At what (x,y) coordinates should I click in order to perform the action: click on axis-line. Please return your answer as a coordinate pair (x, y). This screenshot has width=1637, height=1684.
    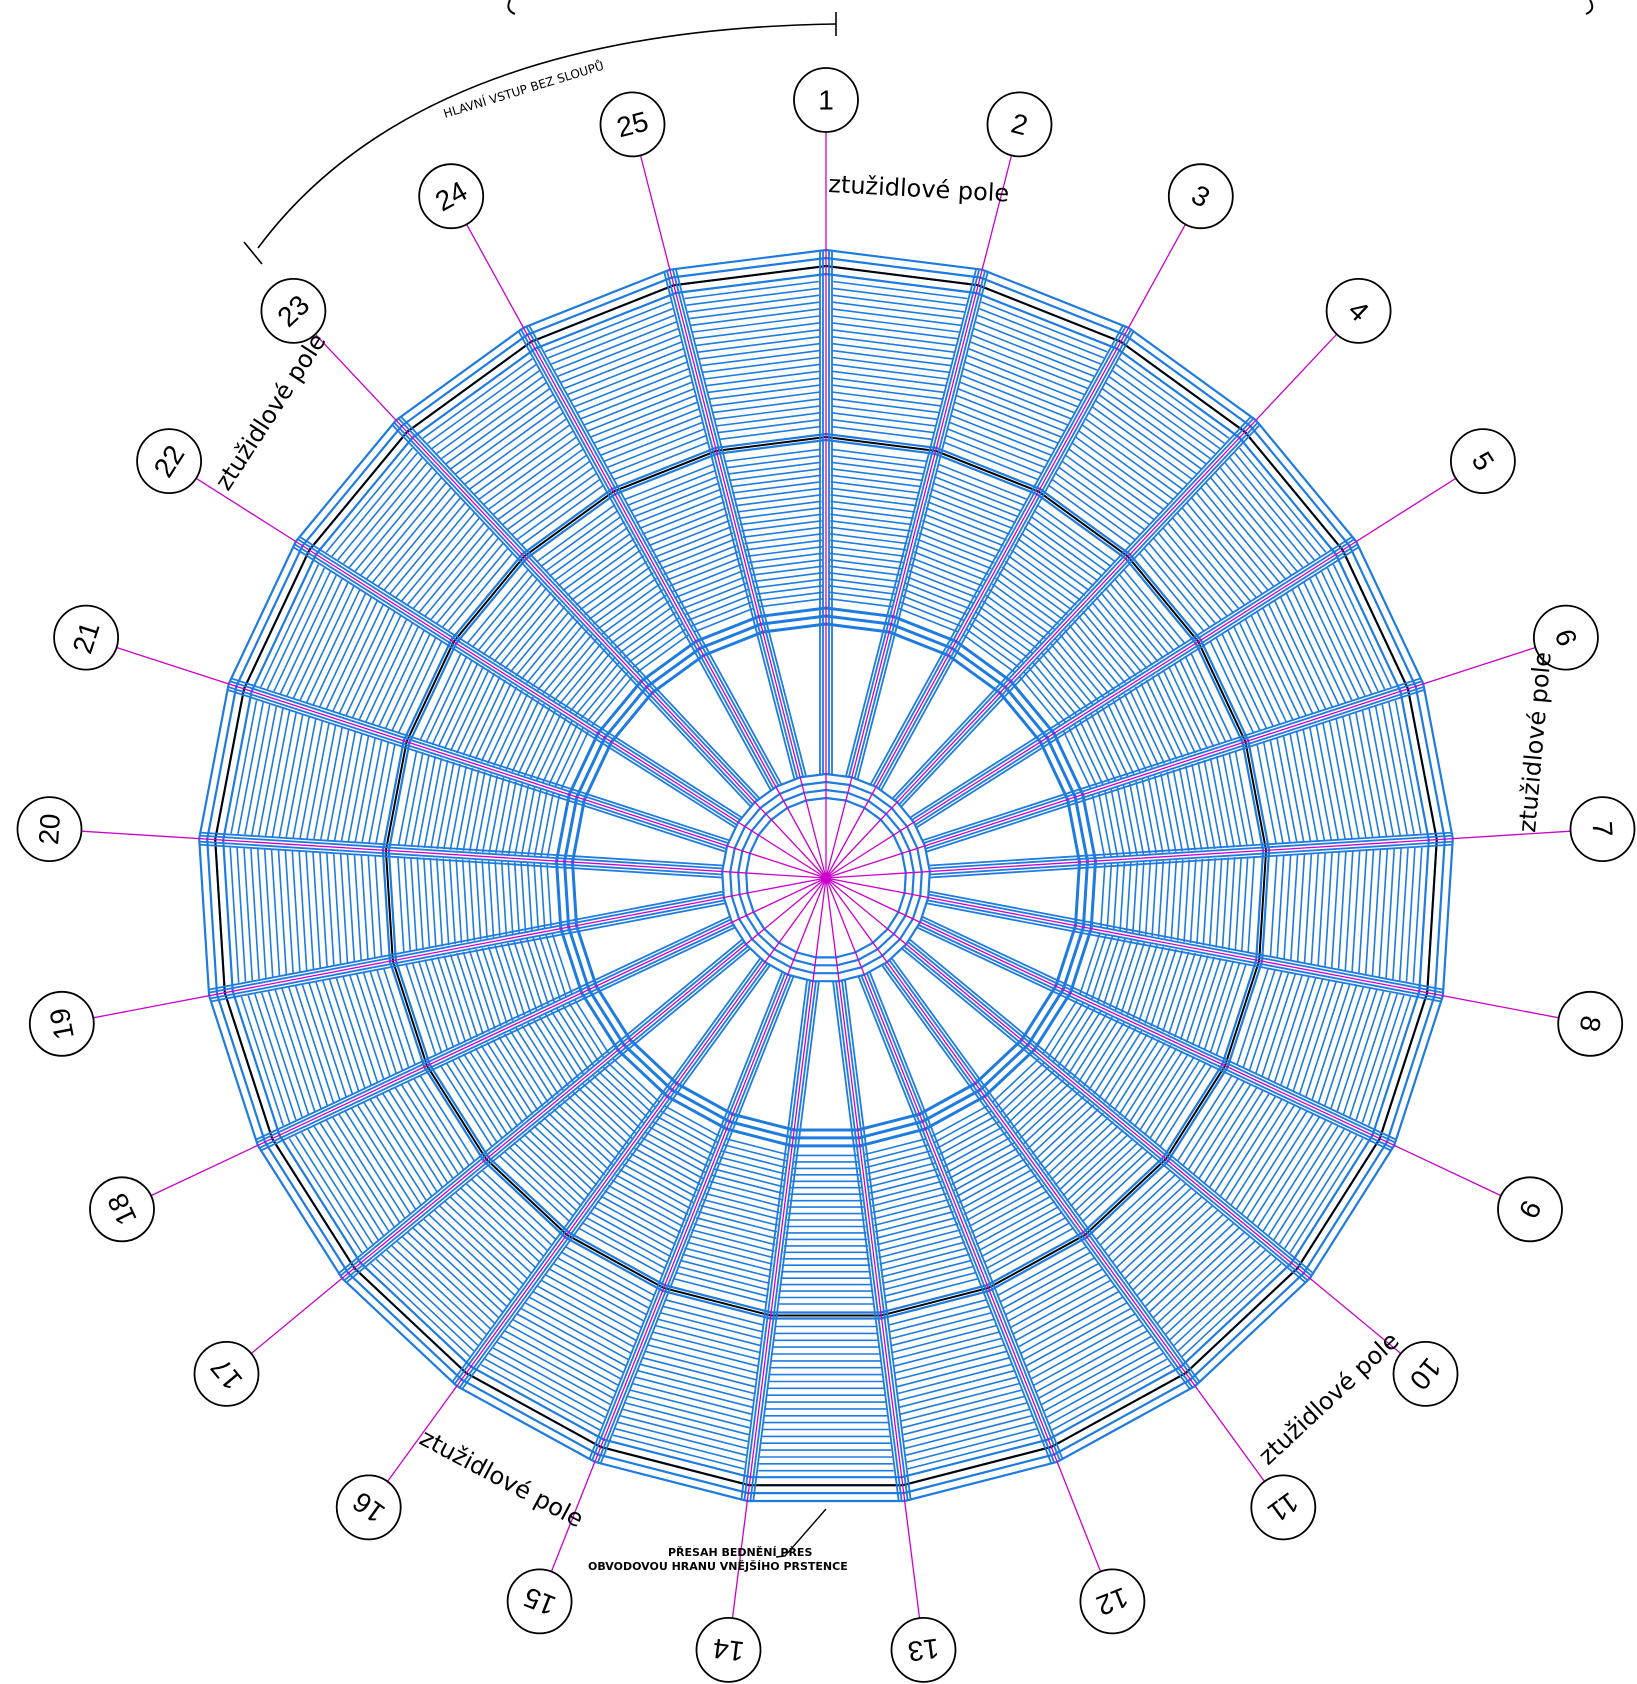
    Looking at the image, I should click on (1180, 762).